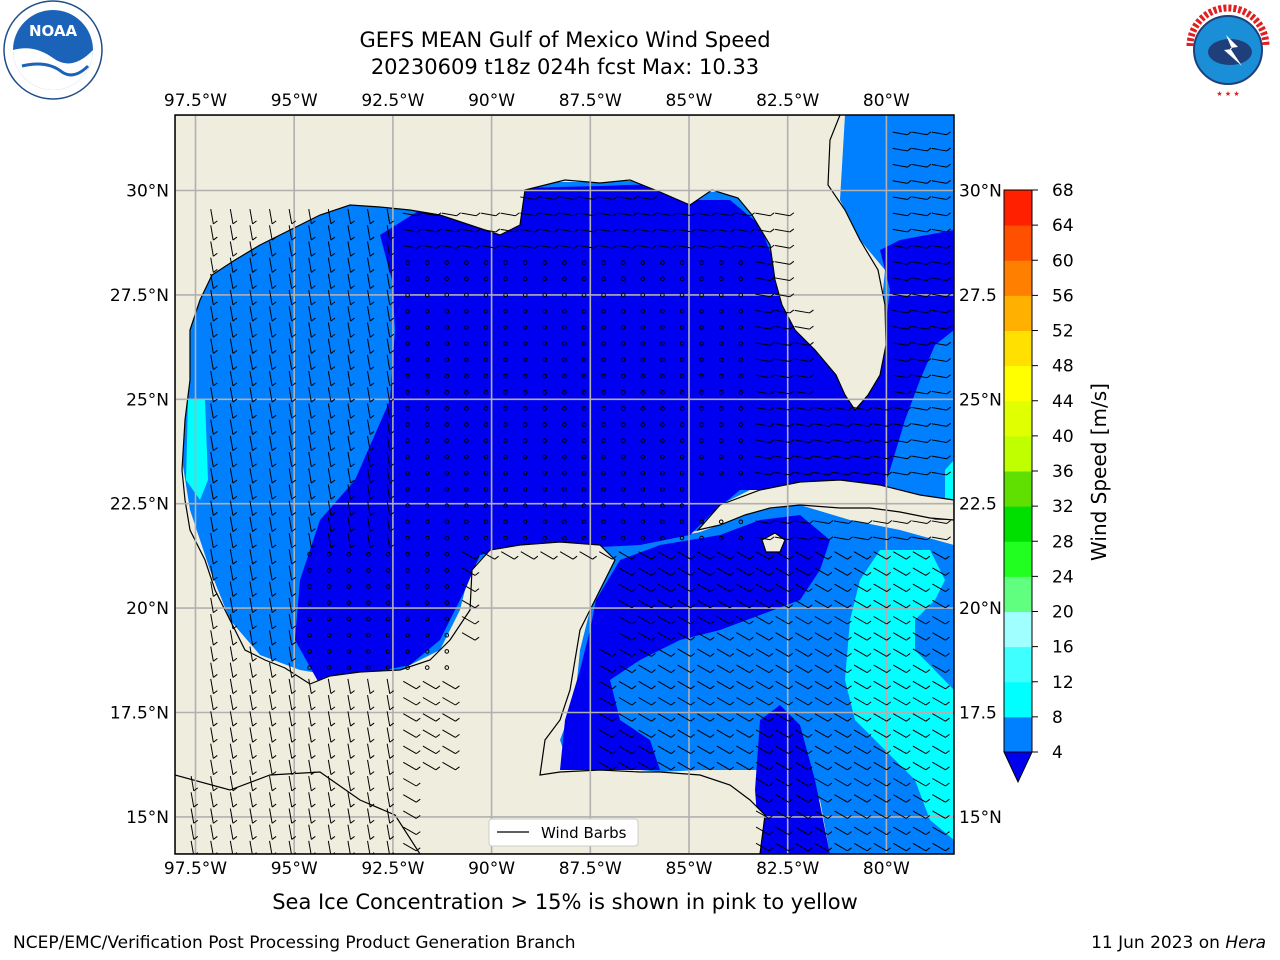  What do you see at coordinates (978, 505) in the screenshot?
I see `lat-label-right: 22.5` at bounding box center [978, 505].